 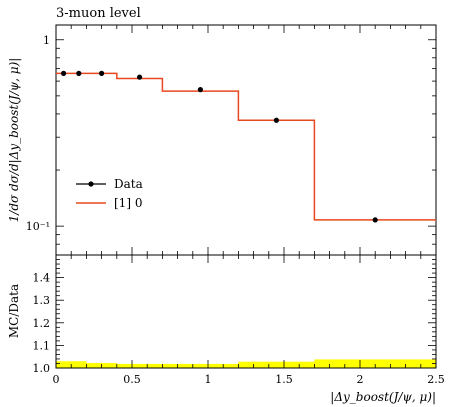 What do you see at coordinates (38, 226) in the screenshot?
I see `y-tick-label: 10⁻¹` at bounding box center [38, 226].